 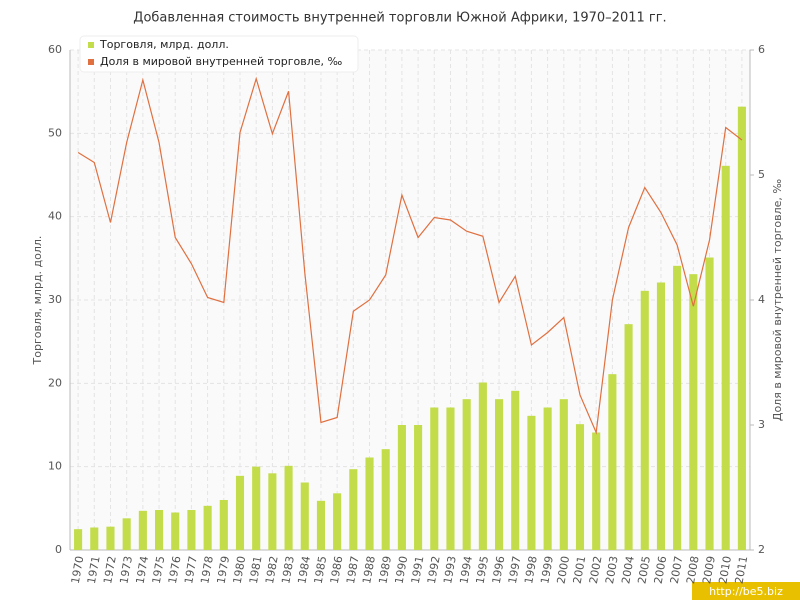 What do you see at coordinates (110, 570) in the screenshot?
I see `x-tick-label: 1972` at bounding box center [110, 570].